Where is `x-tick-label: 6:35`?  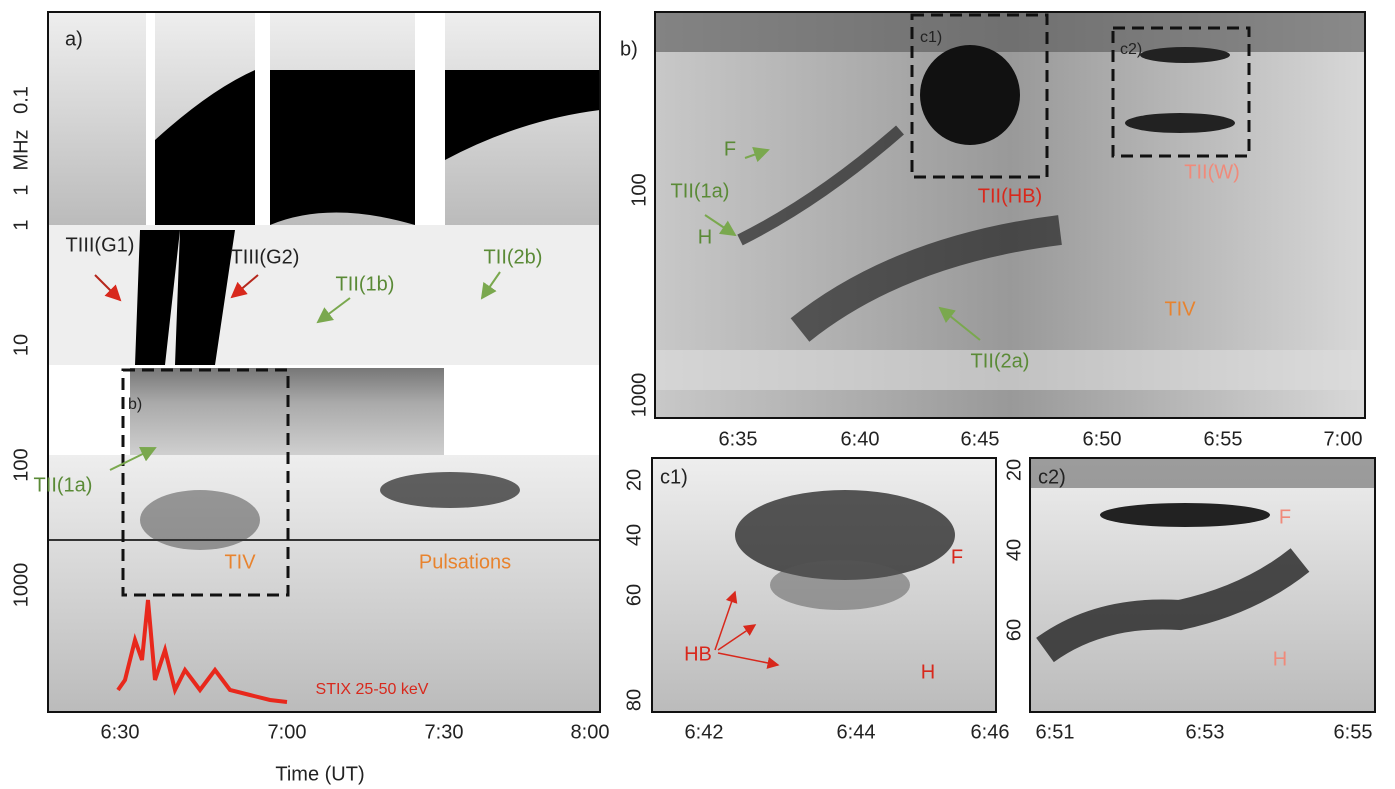
x-tick-label: 6:35 is located at coordinates (738, 439).